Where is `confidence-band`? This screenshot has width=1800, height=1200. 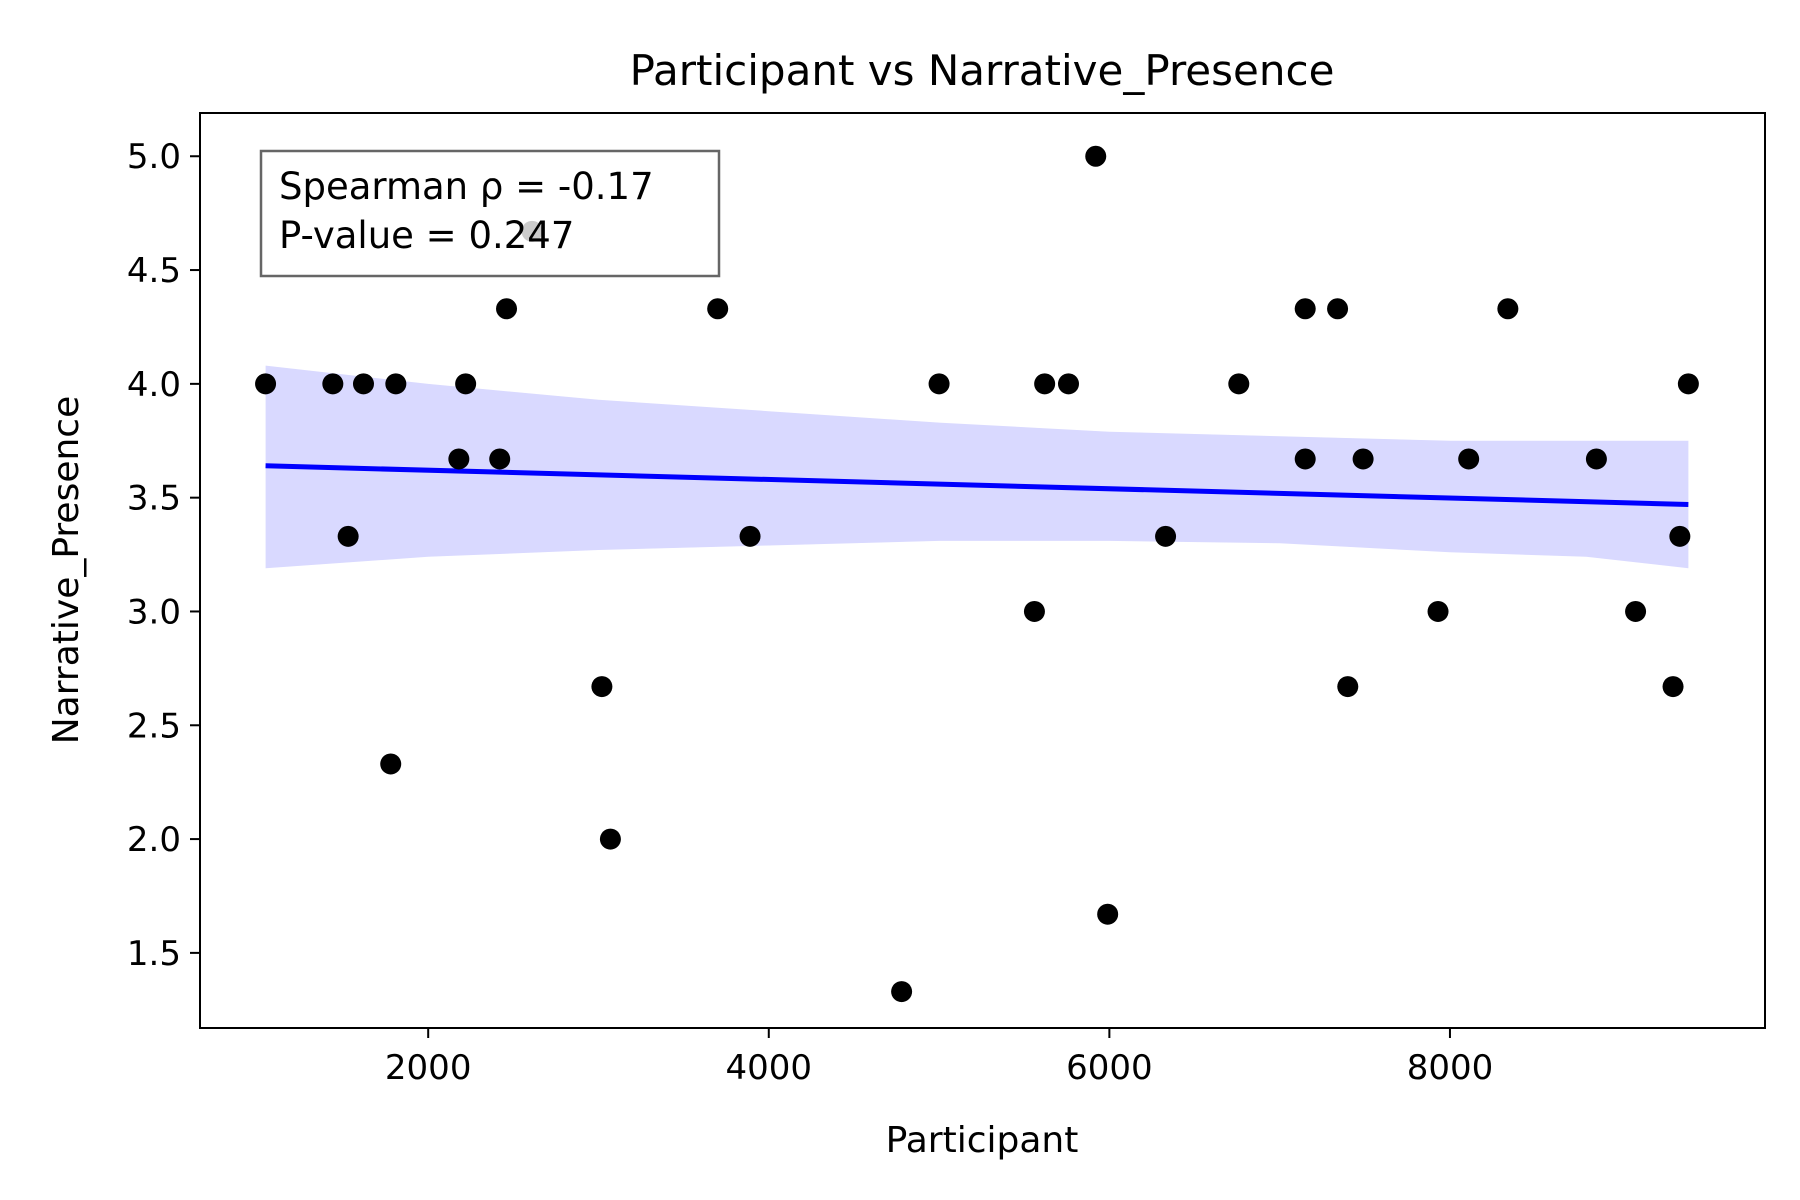
confidence-band is located at coordinates (977, 467).